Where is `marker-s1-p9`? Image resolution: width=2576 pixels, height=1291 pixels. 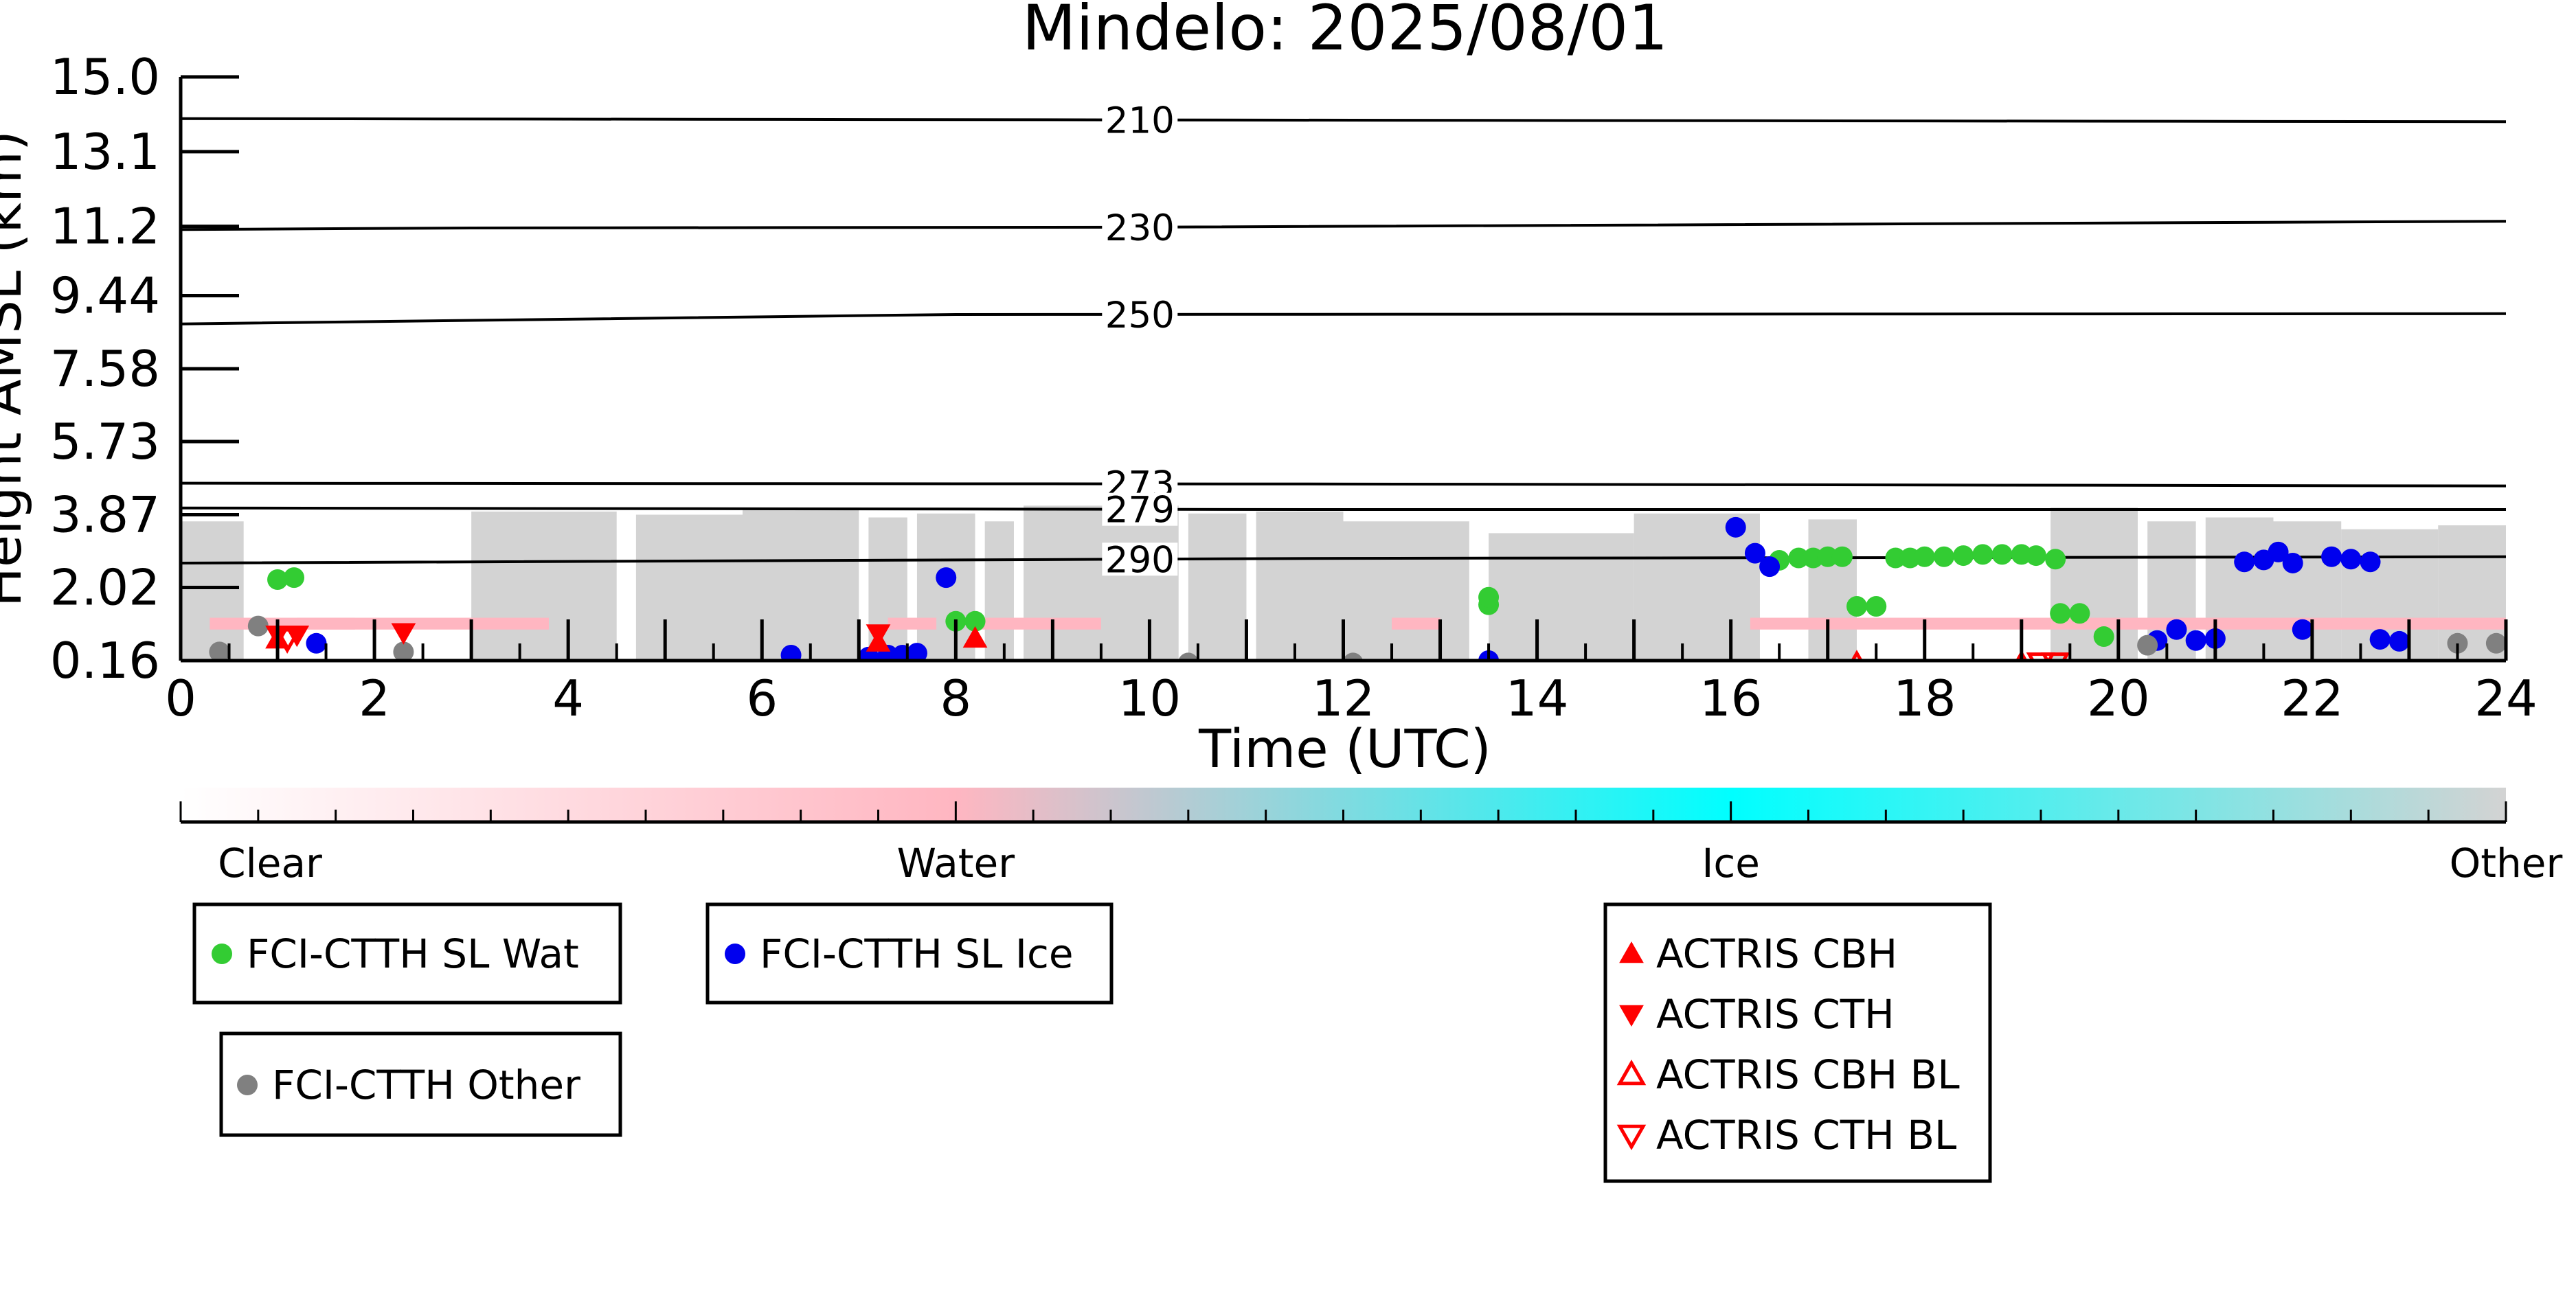 marker-s1-p9 is located at coordinates (1754, 553).